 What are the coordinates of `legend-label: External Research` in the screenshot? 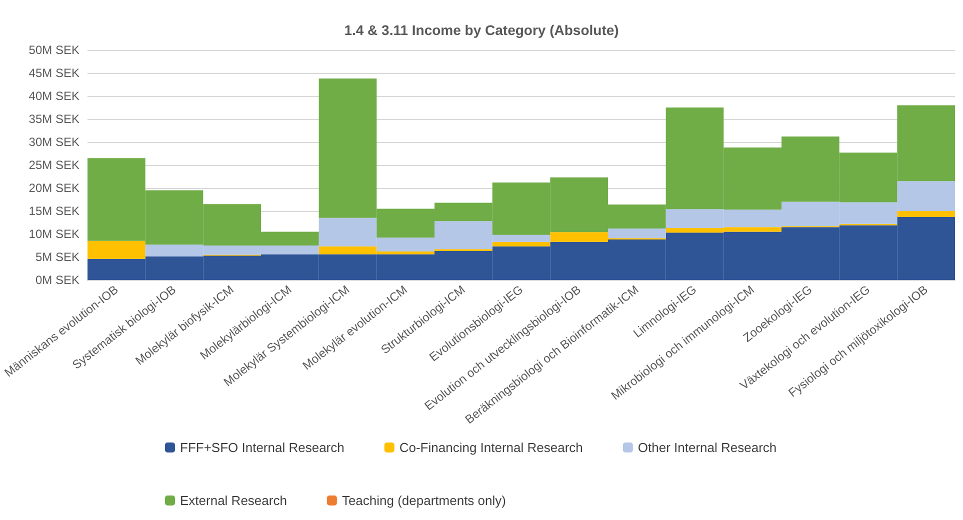 It's located at (233, 500).